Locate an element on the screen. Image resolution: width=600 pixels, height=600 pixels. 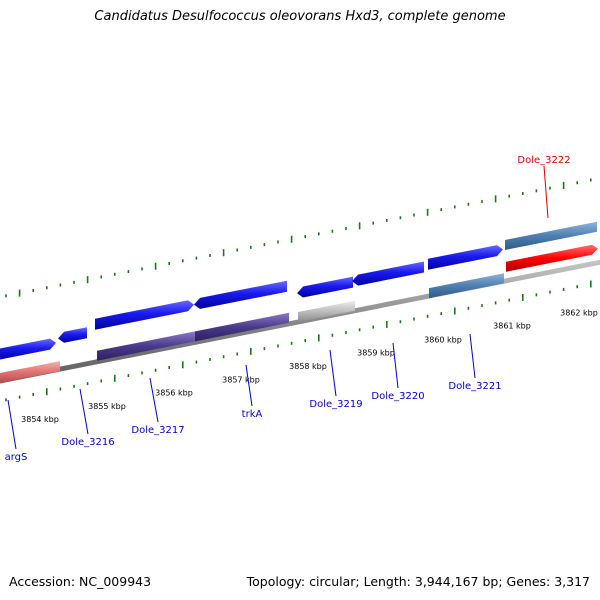
gene-label: Dole_3222 is located at coordinates (543, 160).